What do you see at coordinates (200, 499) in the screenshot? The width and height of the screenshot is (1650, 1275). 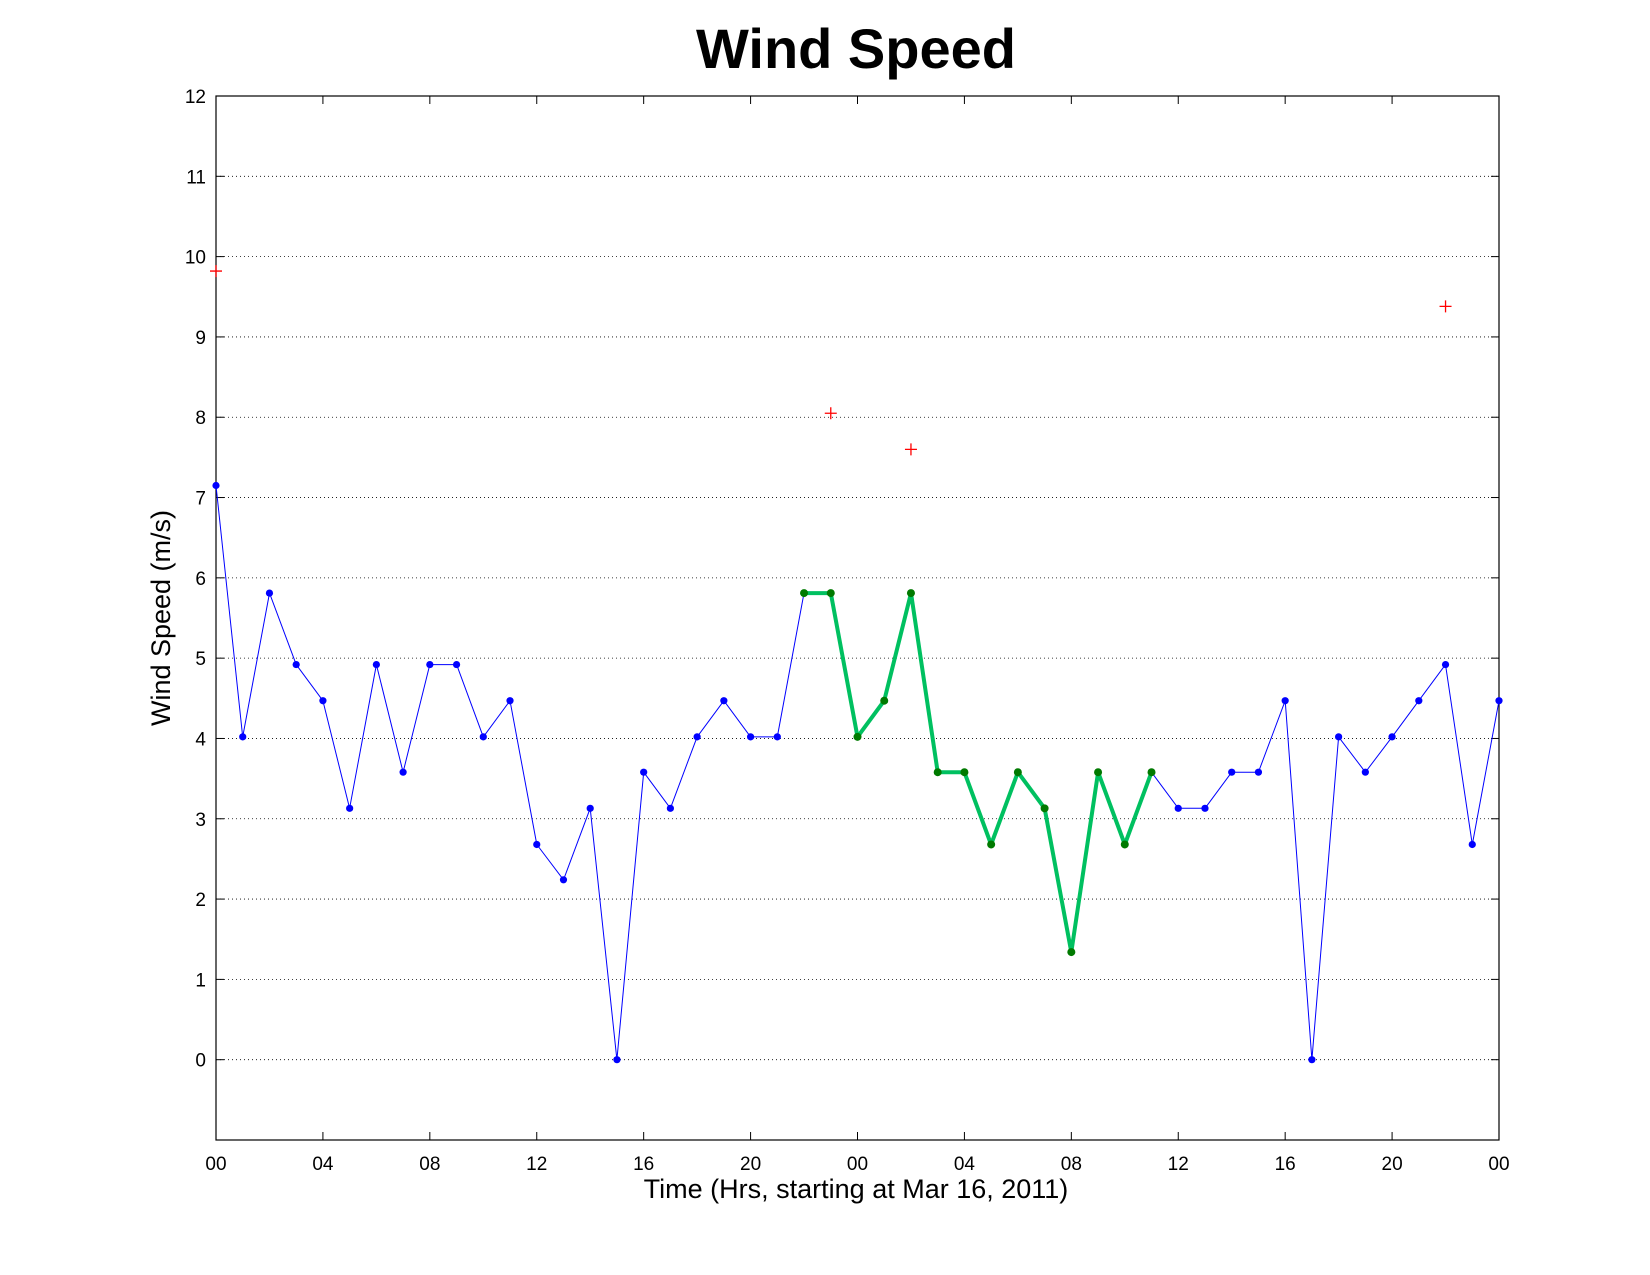 I see `y-tick-label: 7` at bounding box center [200, 499].